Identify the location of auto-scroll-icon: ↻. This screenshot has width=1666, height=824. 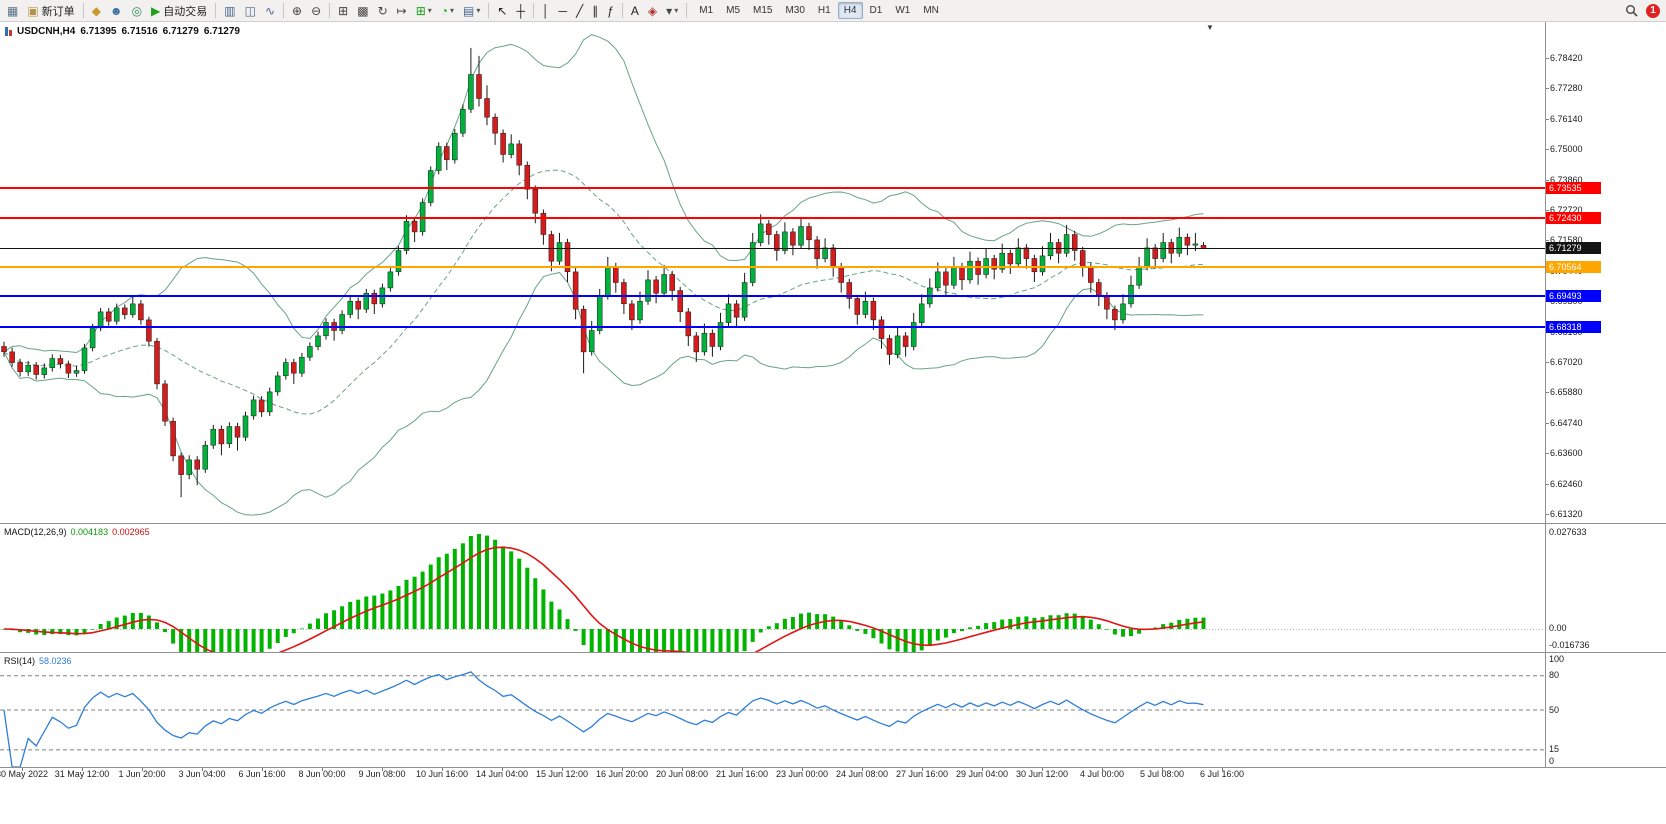
(383, 11).